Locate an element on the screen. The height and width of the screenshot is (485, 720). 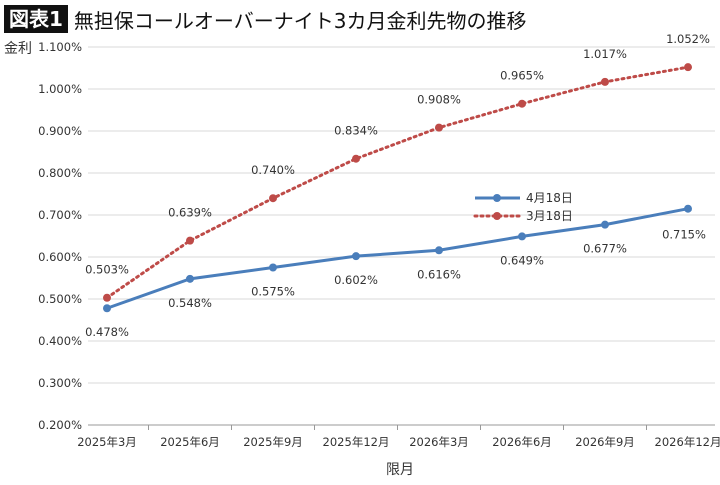
x-tick-label: 2025年3月 is located at coordinates (107, 442).